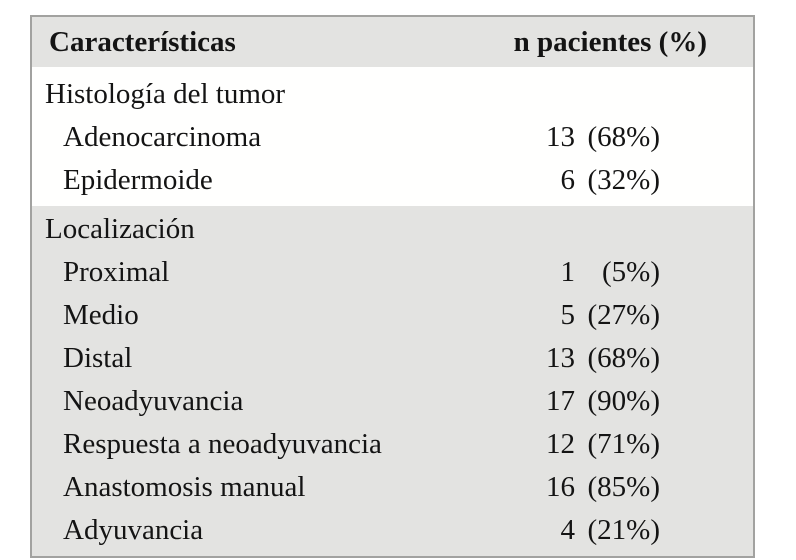  Describe the element at coordinates (392, 42) in the screenshot. I see `table-header-row: Características n pacientes (%)` at that location.